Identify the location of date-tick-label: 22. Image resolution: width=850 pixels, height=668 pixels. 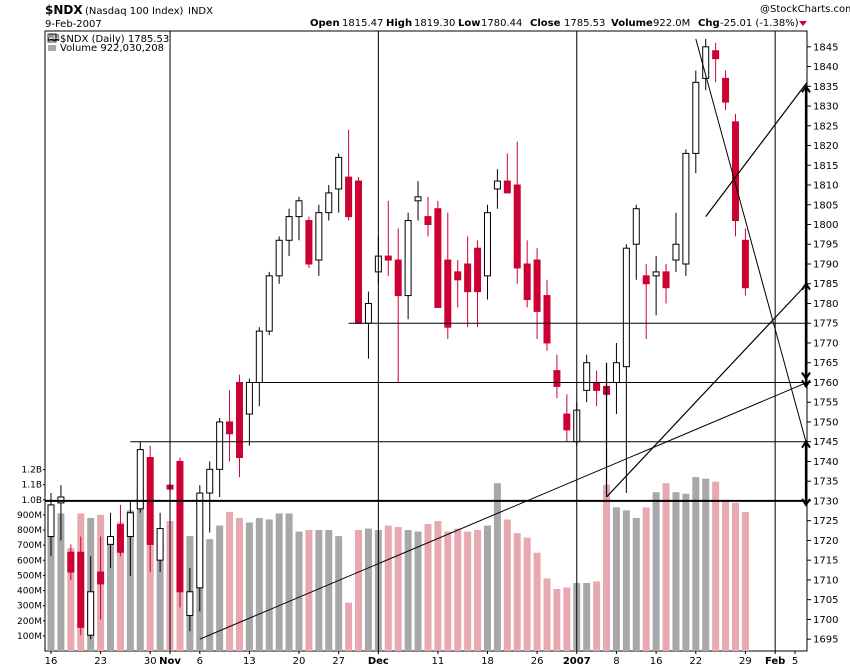
(695, 661).